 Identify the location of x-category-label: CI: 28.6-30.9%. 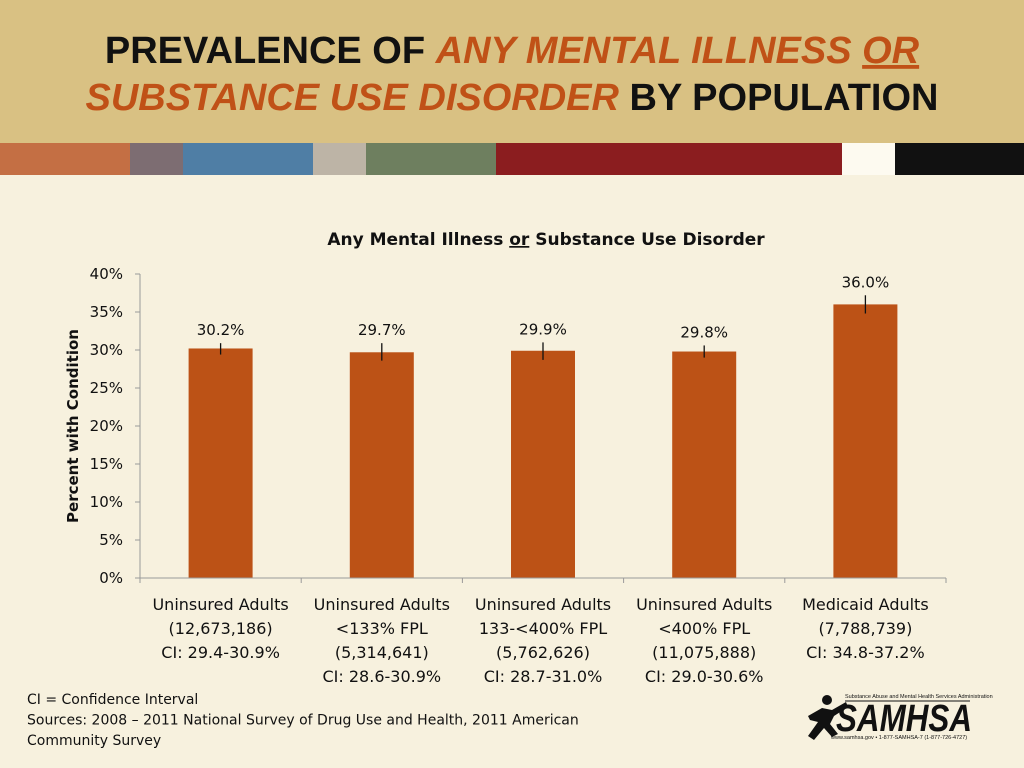
(382, 676).